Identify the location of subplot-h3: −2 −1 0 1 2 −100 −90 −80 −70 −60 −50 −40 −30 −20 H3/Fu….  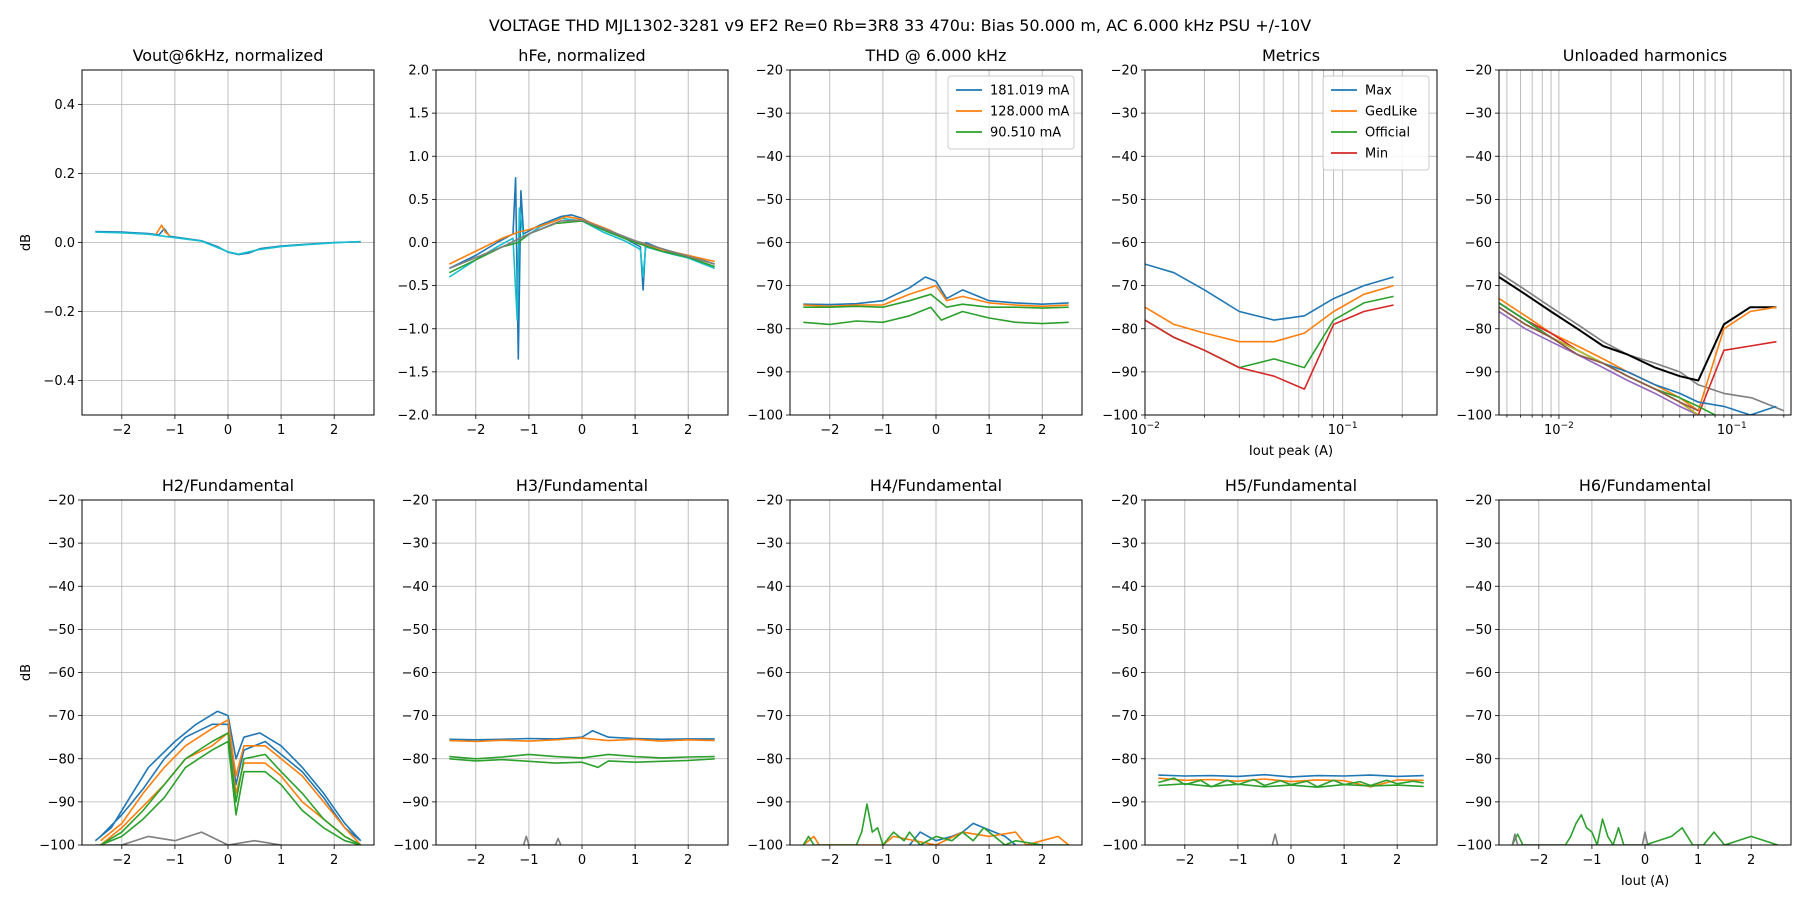
(561, 672).